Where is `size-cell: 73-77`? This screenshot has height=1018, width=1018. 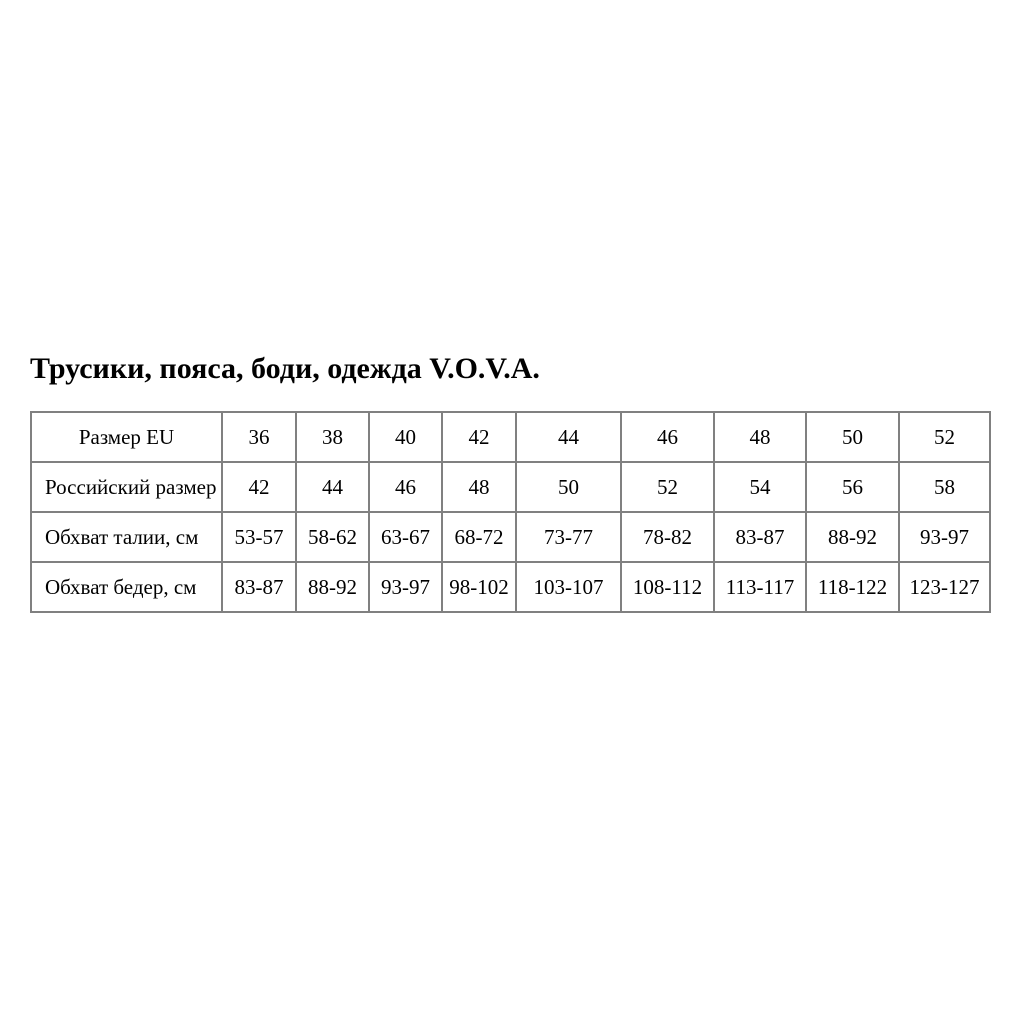
size-cell: 73-77 is located at coordinates (568, 537).